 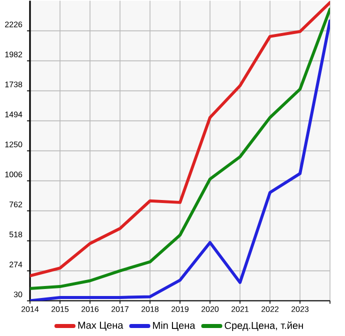 What do you see at coordinates (263, 327) in the screenshot?
I see `legend-label: Сред.Цена, т.йен` at bounding box center [263, 327].